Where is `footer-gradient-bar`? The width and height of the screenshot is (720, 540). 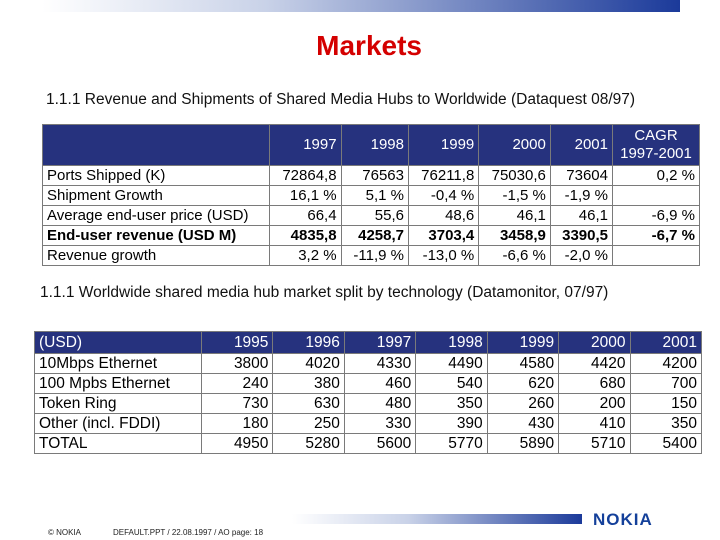 footer-gradient-bar is located at coordinates (437, 519).